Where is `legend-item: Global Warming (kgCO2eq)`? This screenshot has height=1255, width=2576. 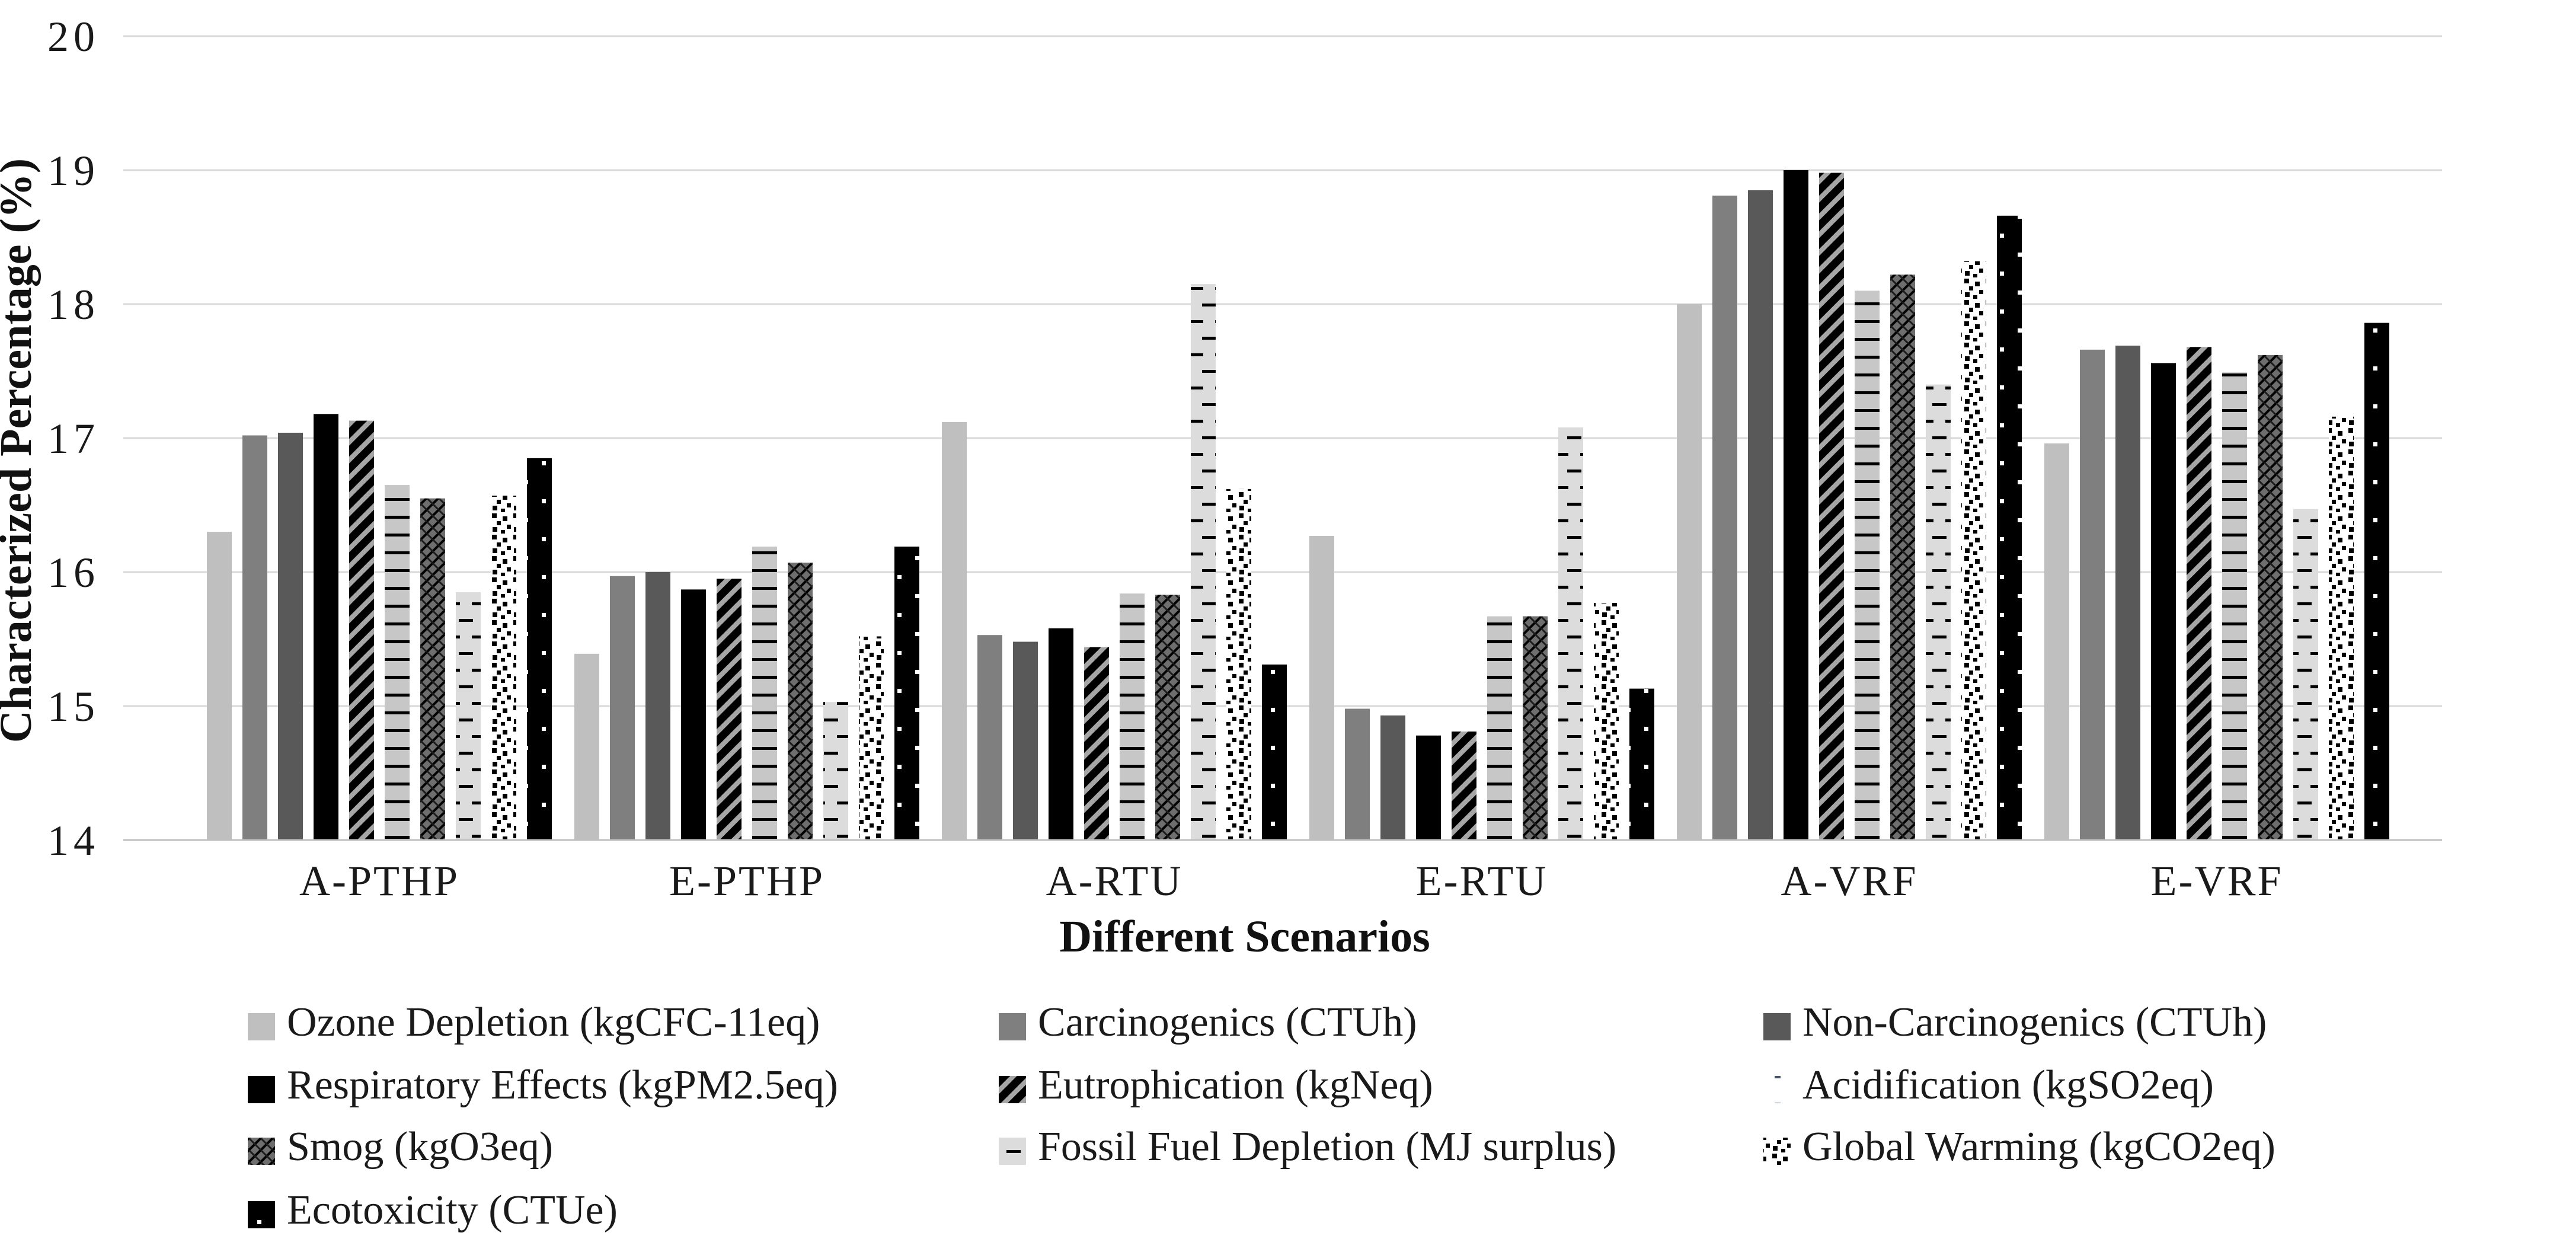 legend-item: Global Warming (kgCO2eq) is located at coordinates (2019, 1147).